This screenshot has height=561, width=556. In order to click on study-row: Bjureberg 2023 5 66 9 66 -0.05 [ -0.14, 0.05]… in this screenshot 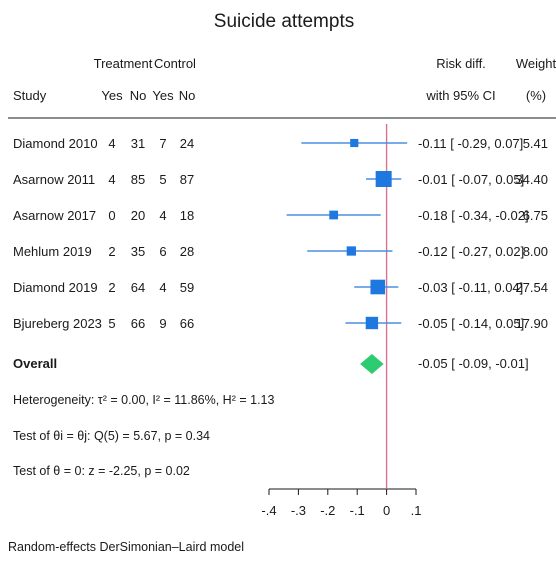, I will do `click(280, 323)`.